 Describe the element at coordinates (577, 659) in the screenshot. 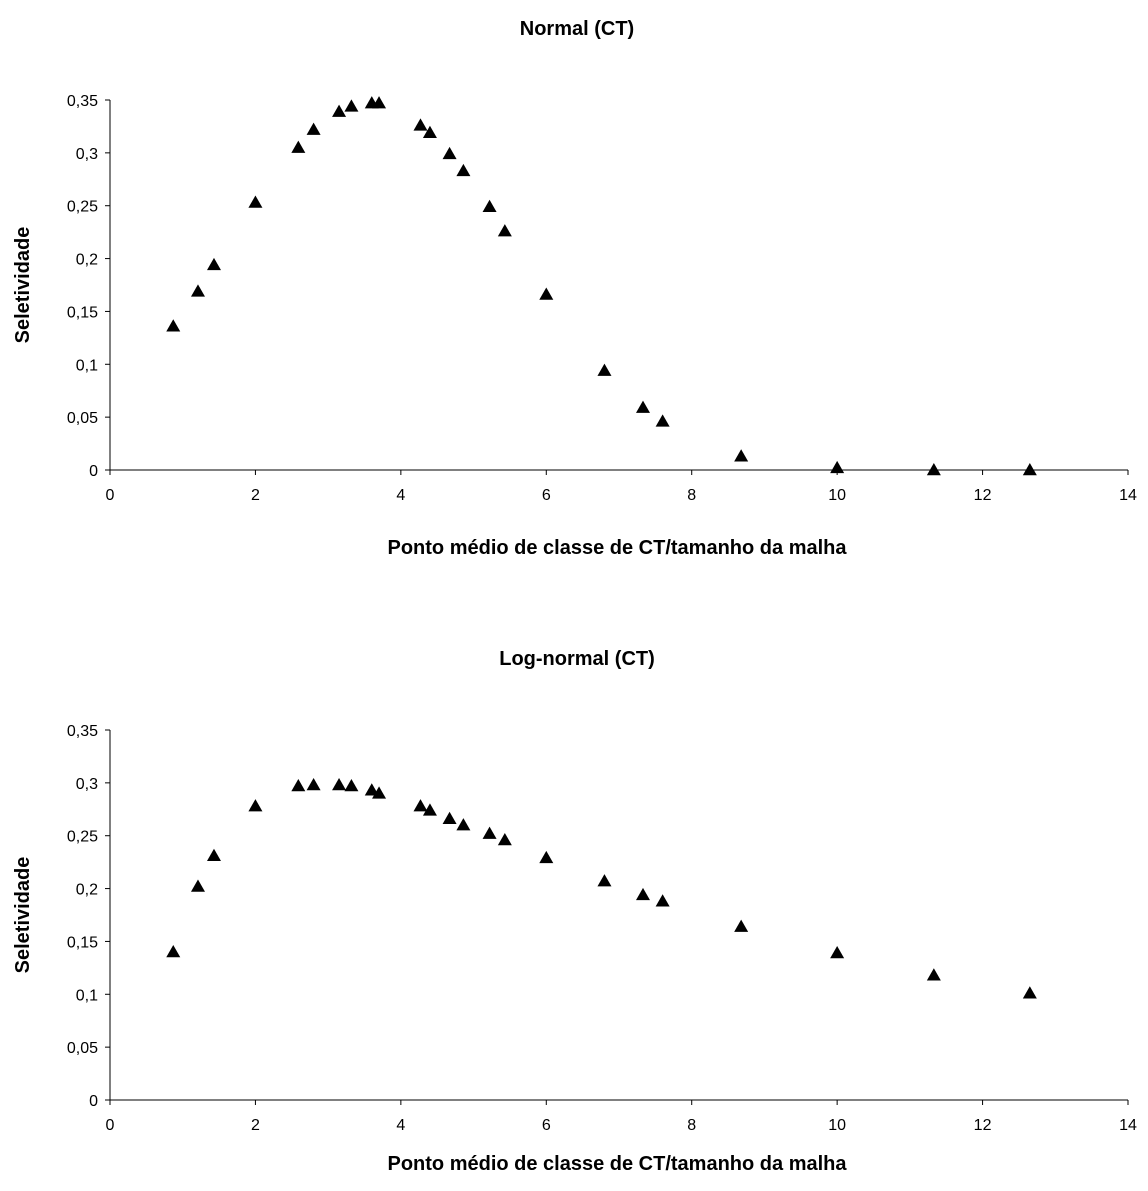

I see `chart-title: Log-normal (CT)` at that location.